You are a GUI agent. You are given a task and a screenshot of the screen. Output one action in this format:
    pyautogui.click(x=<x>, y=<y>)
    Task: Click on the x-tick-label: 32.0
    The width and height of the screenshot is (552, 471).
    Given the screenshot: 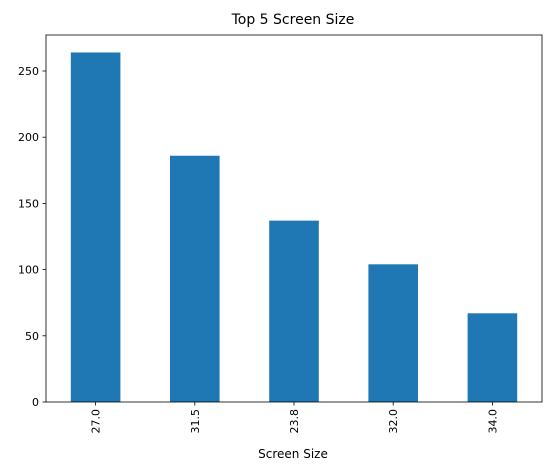 What is the action you would take?
    pyautogui.click(x=393, y=421)
    